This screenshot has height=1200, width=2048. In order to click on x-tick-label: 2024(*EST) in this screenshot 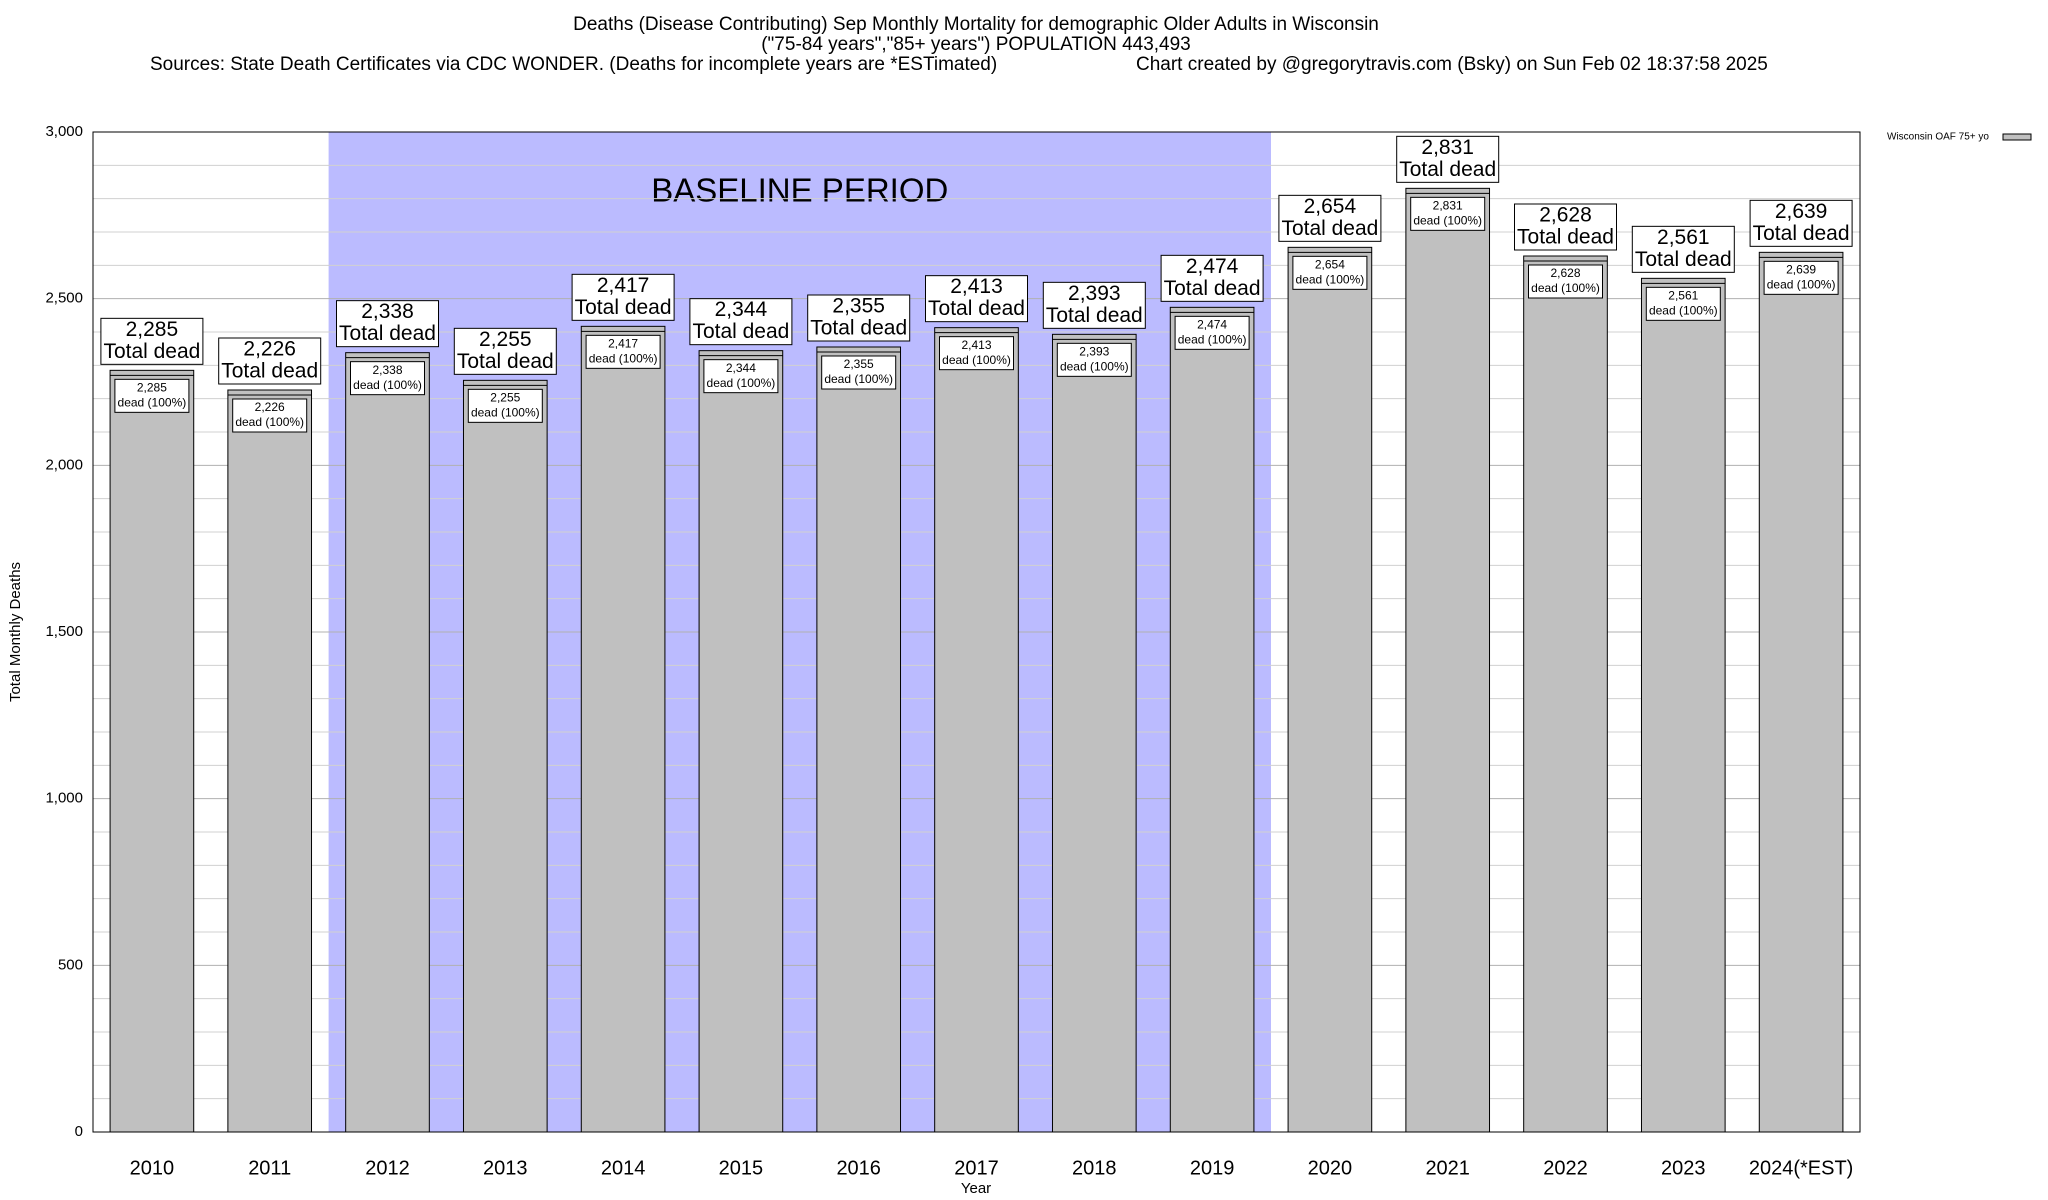, I will do `click(1801, 1168)`.